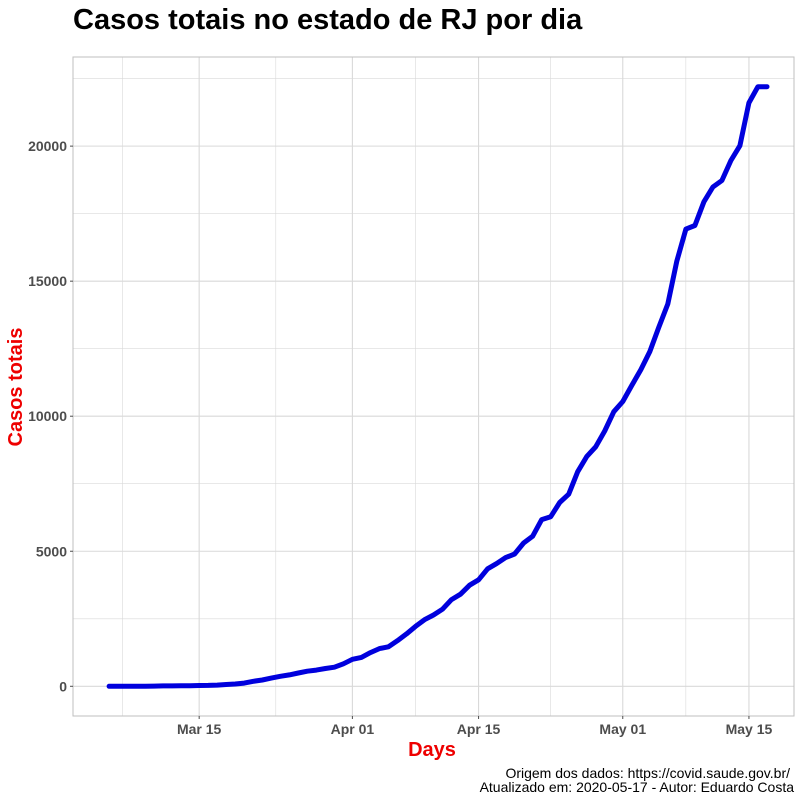  I want to click on chart-title: Casos totais no estado de RJ por dia, so click(328, 20).